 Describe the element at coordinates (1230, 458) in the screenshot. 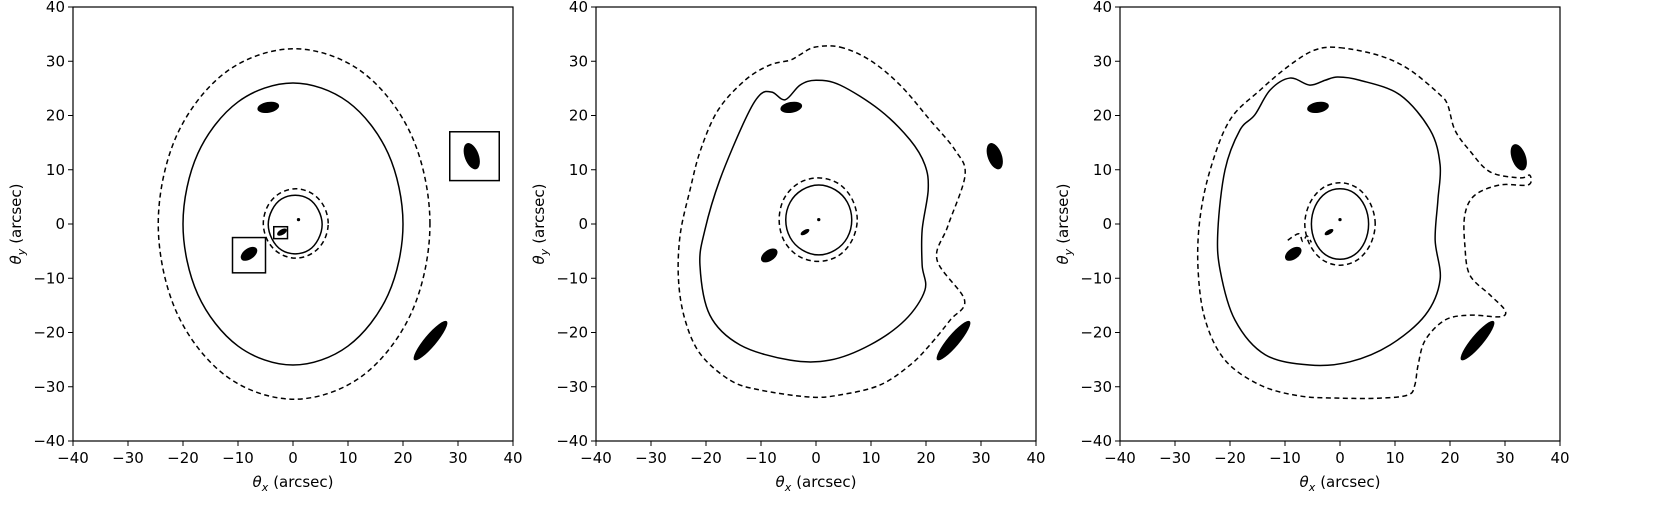

I see `x-tick-label: −20` at that location.